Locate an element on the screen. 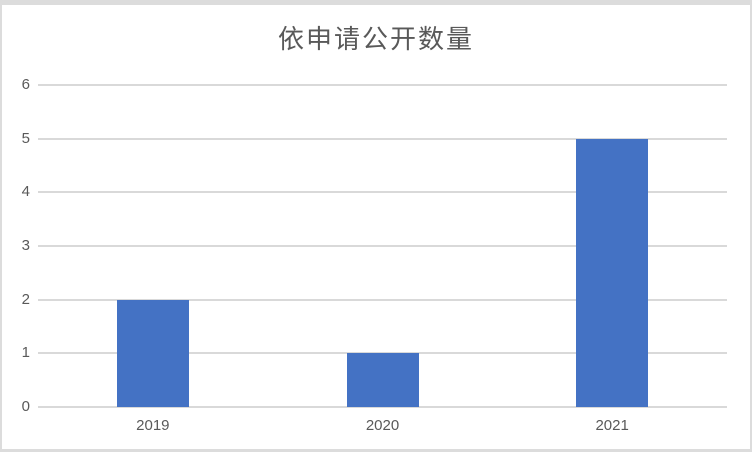 This screenshot has height=452, width=752. chart-title: 依申请公开数量 is located at coordinates (375, 39).